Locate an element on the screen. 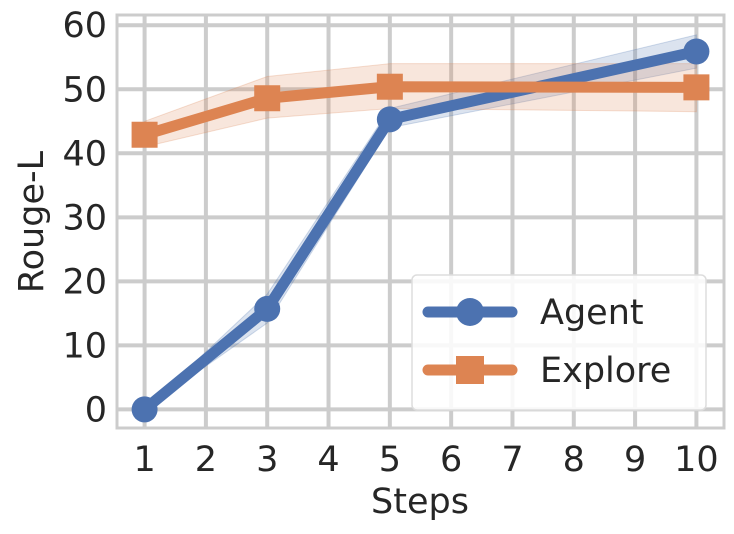 This screenshot has height=534, width=734. y-tick-label: 10 is located at coordinates (84, 346).